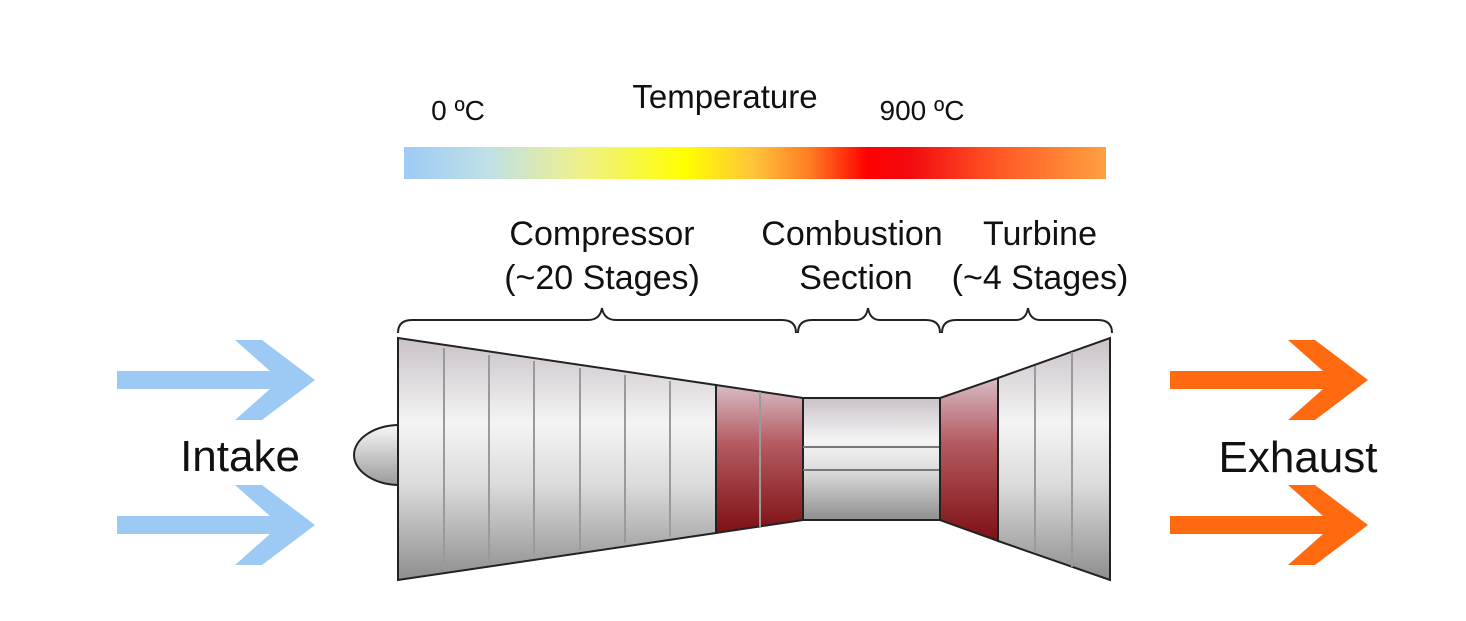 This screenshot has width=1466, height=621. I want to click on compressor, so click(557, 459).